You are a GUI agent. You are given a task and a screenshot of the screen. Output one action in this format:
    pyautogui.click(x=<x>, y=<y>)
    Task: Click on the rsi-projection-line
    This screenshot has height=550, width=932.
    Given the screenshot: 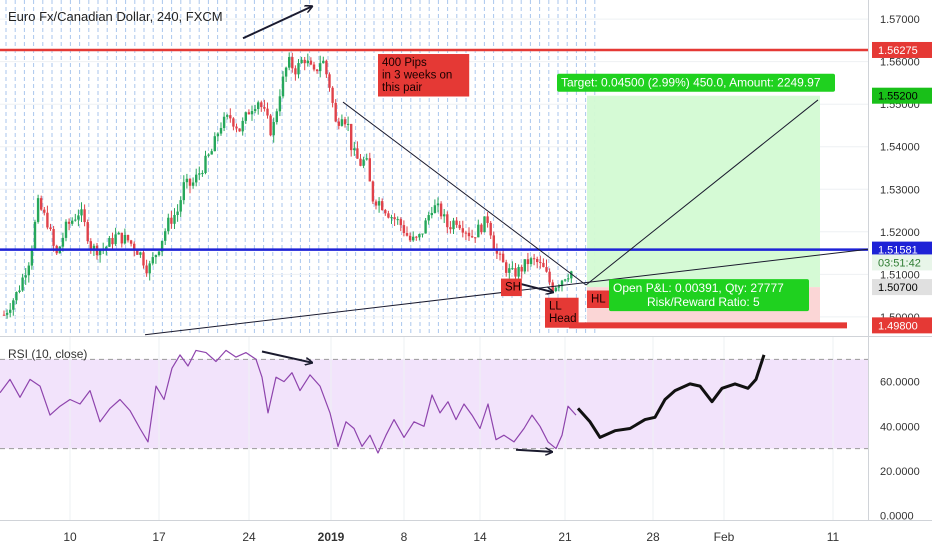 What is the action you would take?
    pyautogui.click(x=671, y=396)
    